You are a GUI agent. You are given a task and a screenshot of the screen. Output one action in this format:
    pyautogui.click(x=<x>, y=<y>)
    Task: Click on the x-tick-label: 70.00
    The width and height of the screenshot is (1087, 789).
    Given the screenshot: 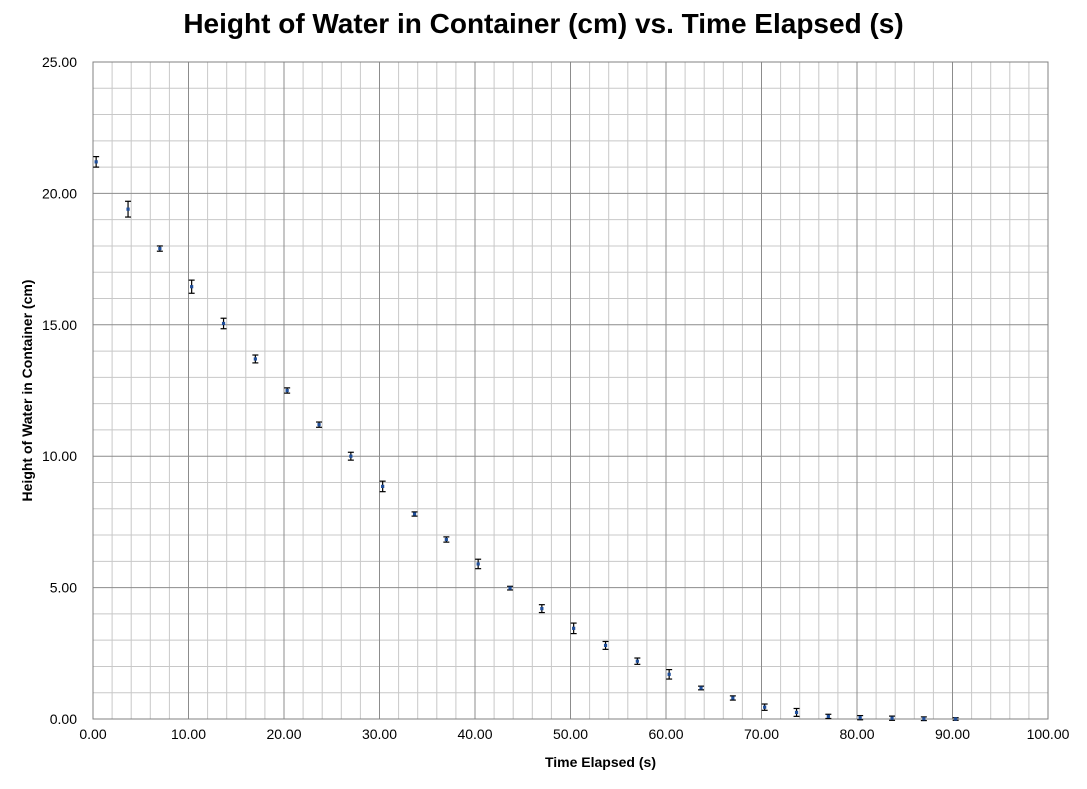 What is the action you would take?
    pyautogui.click(x=761, y=734)
    